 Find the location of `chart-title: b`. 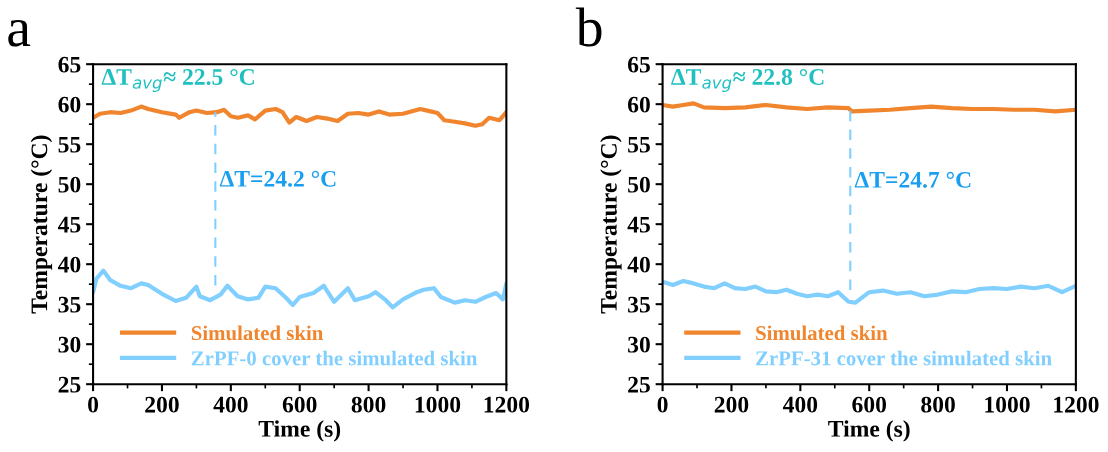

chart-title: b is located at coordinates (588, 27).